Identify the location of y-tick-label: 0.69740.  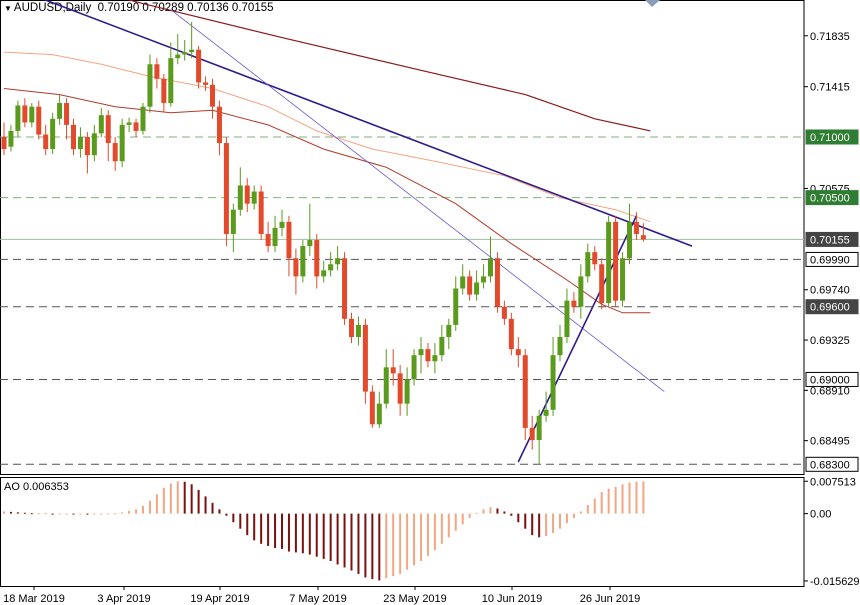
(830, 291).